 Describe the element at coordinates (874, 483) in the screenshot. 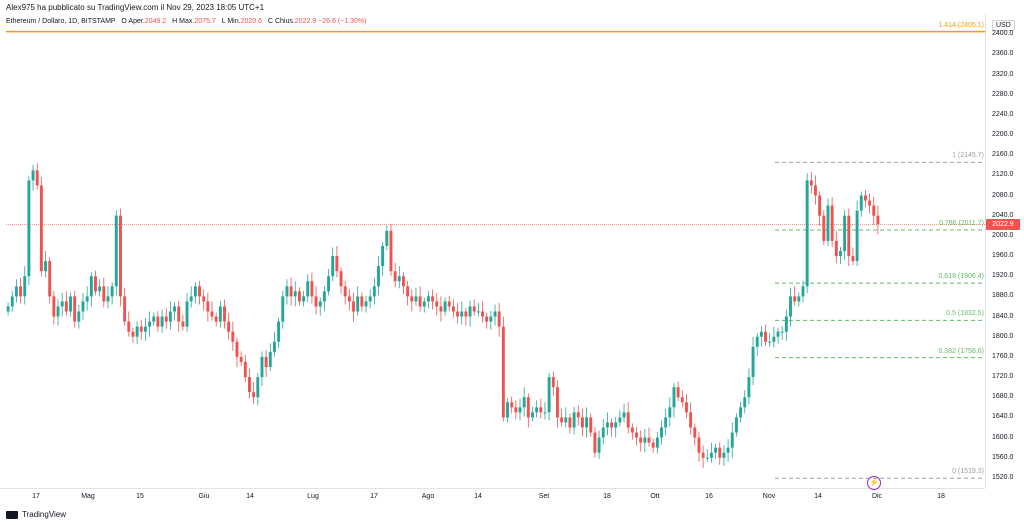

I see `lightning-icon: ⚡` at that location.